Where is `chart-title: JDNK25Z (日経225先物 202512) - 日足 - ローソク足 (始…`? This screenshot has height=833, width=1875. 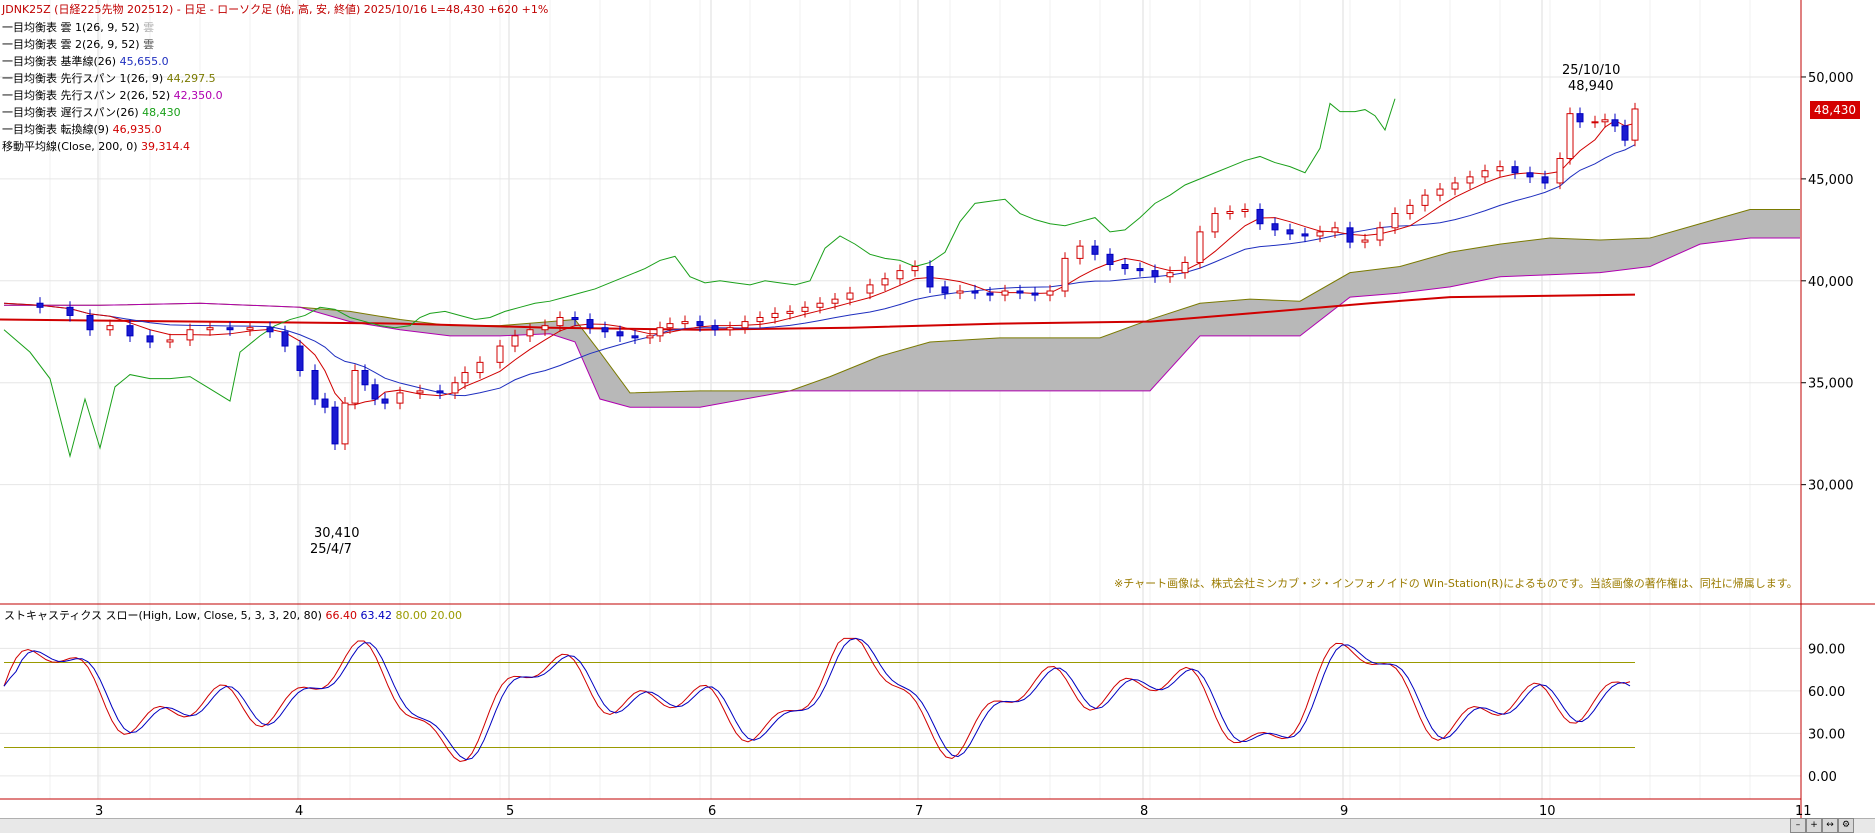
chart-title: JDNK25Z (日経225先物 202512) - 日足 - ローソク足 (始… is located at coordinates (275, 9).